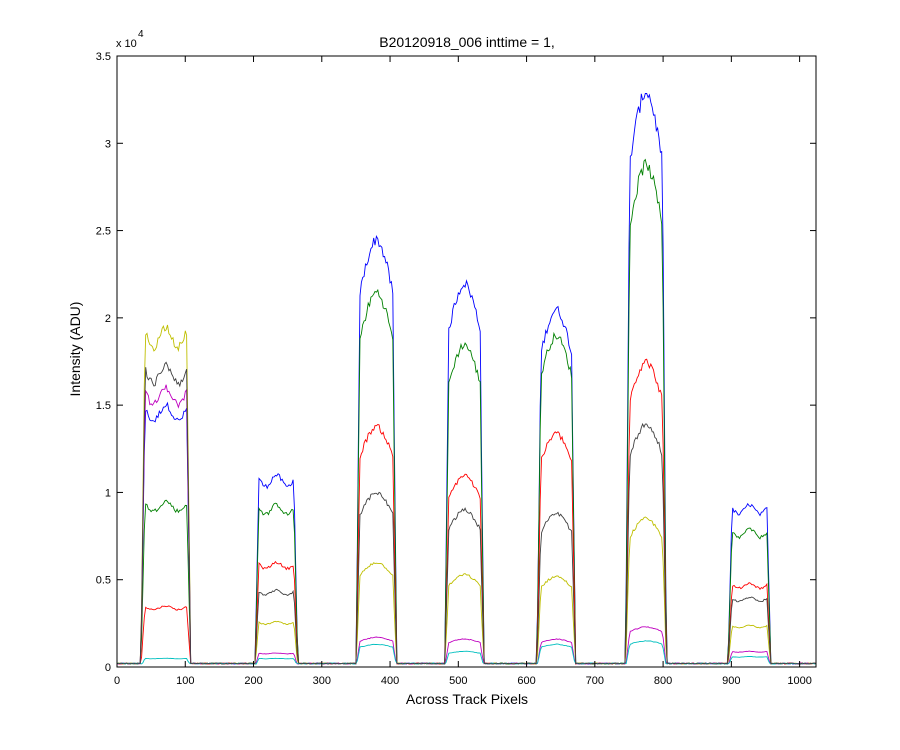 Image resolution: width=900 pixels, height=750 pixels. Describe the element at coordinates (467, 42) in the screenshot. I see `chart-title: B20120918_006 inttime = 1,` at that location.